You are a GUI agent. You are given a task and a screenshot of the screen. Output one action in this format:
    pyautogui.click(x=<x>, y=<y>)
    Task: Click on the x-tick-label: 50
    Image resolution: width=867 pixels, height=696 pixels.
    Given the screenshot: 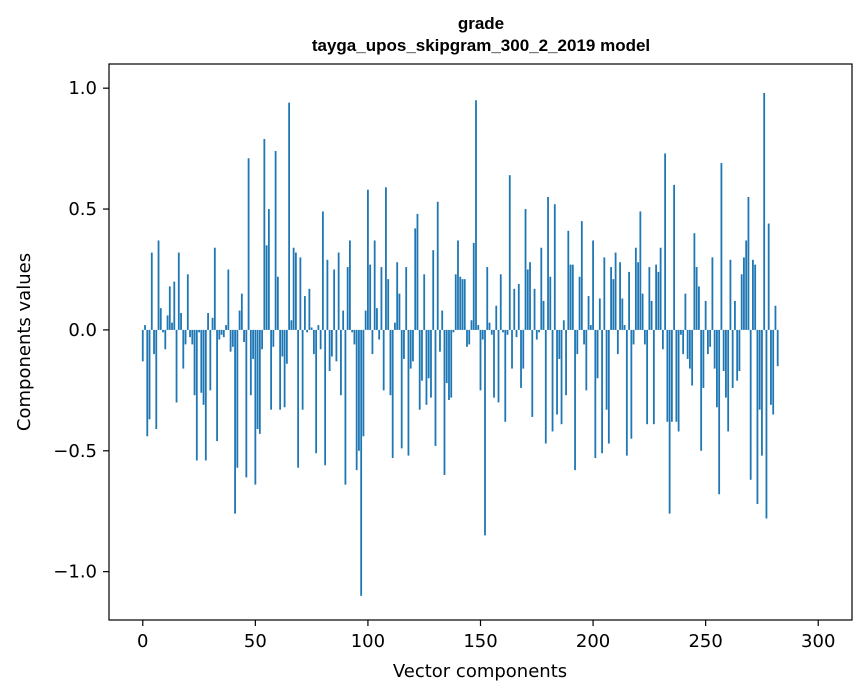 What is the action you would take?
    pyautogui.click(x=255, y=641)
    